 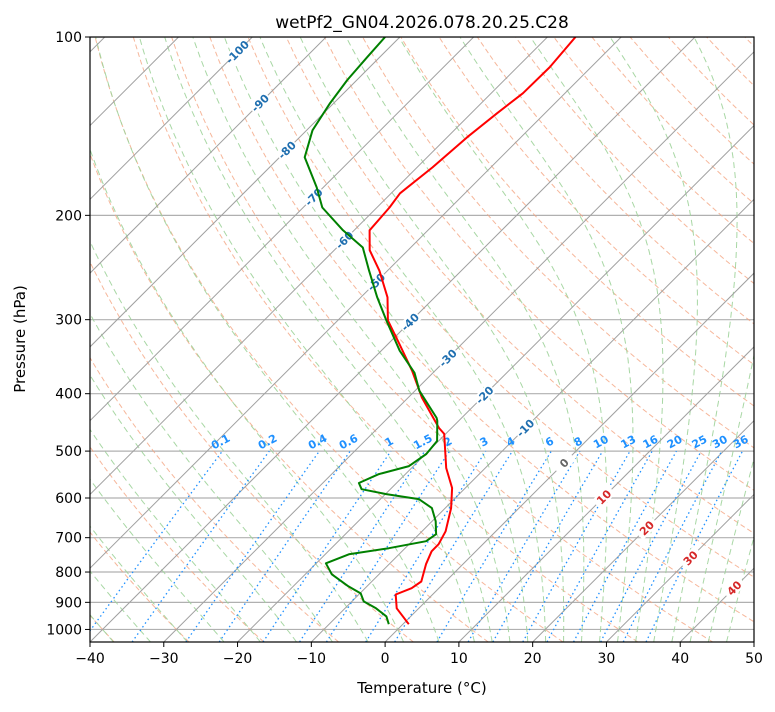 What do you see at coordinates (422, 23) in the screenshot?
I see `chart-title: wetPf2_GN04.2026.078.20.25.C28` at bounding box center [422, 23].